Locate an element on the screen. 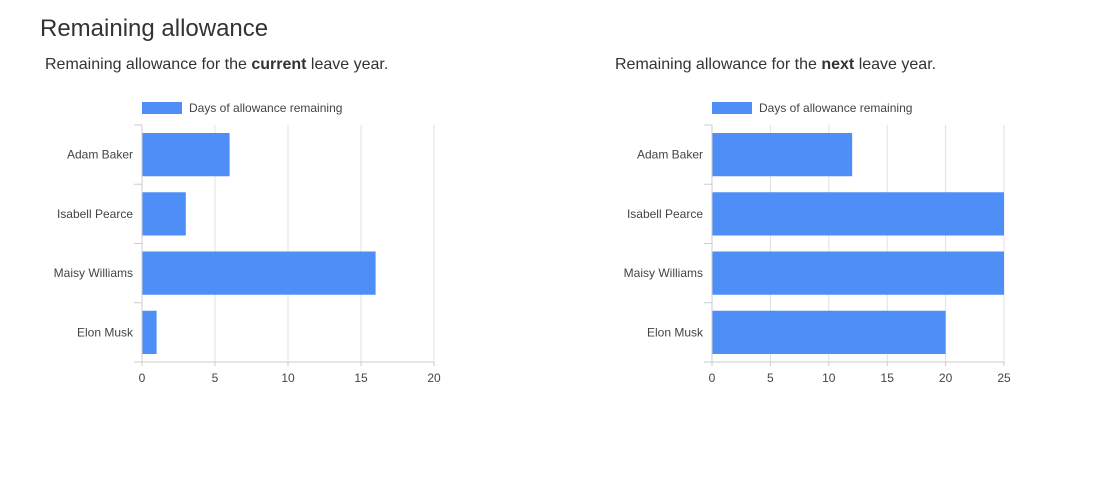 The image size is (1115, 483). x-tick-label: 25 is located at coordinates (1004, 378).